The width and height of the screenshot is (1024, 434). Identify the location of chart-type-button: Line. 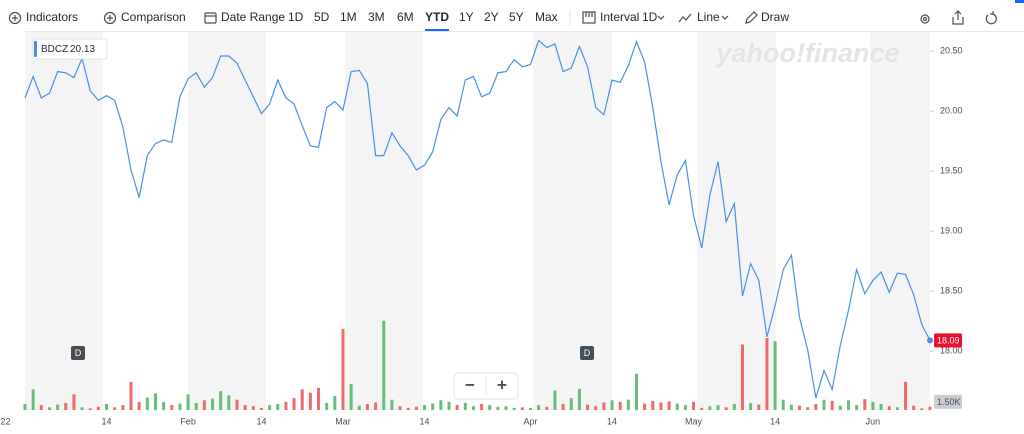
(708, 17).